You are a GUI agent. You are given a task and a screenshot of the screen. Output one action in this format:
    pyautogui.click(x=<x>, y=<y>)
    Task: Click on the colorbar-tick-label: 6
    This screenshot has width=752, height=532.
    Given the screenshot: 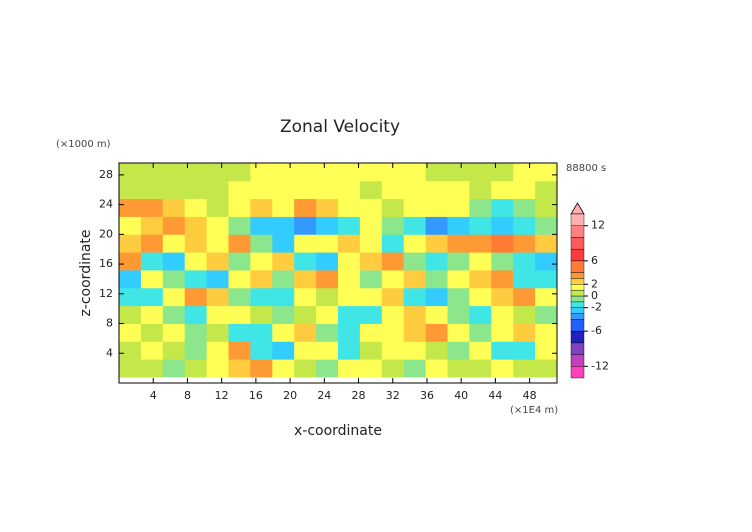 What is the action you would take?
    pyautogui.click(x=594, y=260)
    